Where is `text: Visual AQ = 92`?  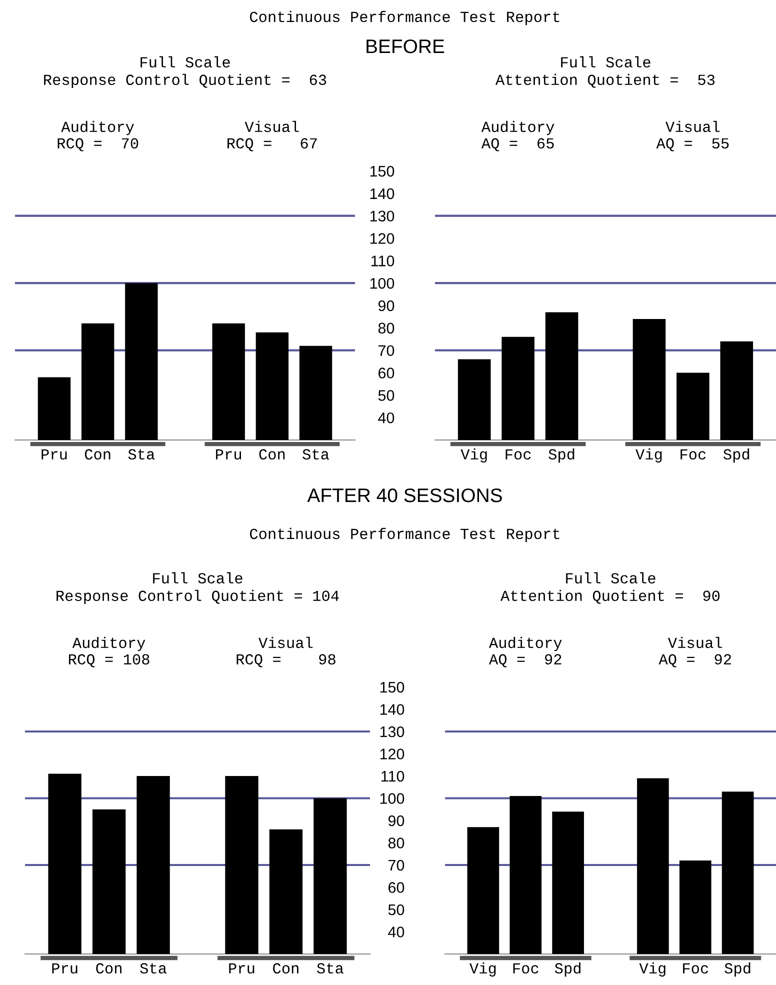 text: Visual AQ = 92 is located at coordinates (694, 652).